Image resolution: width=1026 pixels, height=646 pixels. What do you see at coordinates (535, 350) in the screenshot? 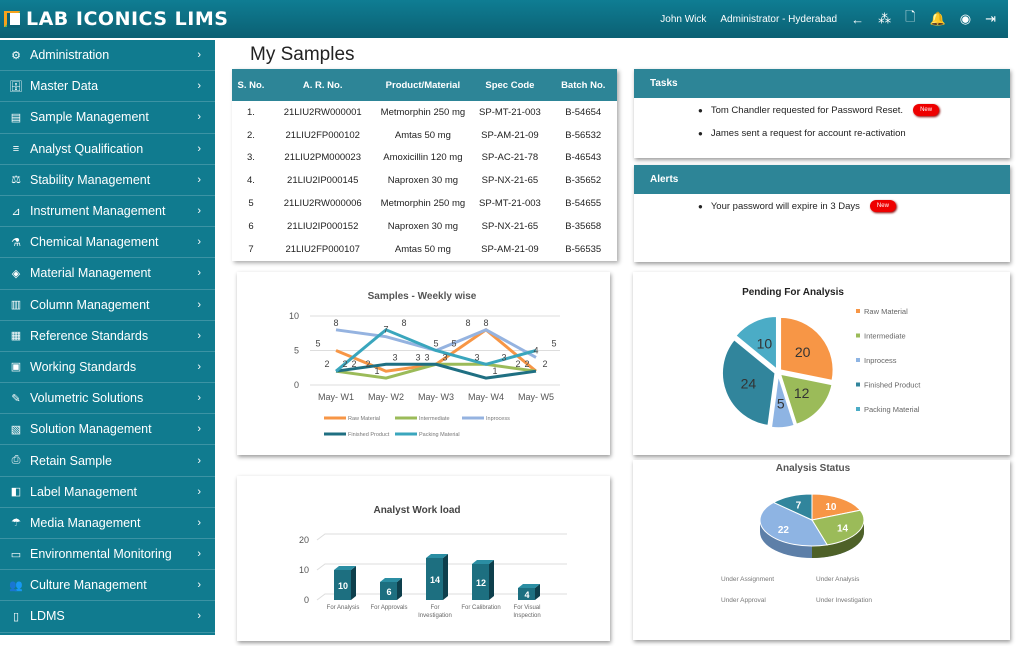
I see `data-label: 4` at bounding box center [535, 350].